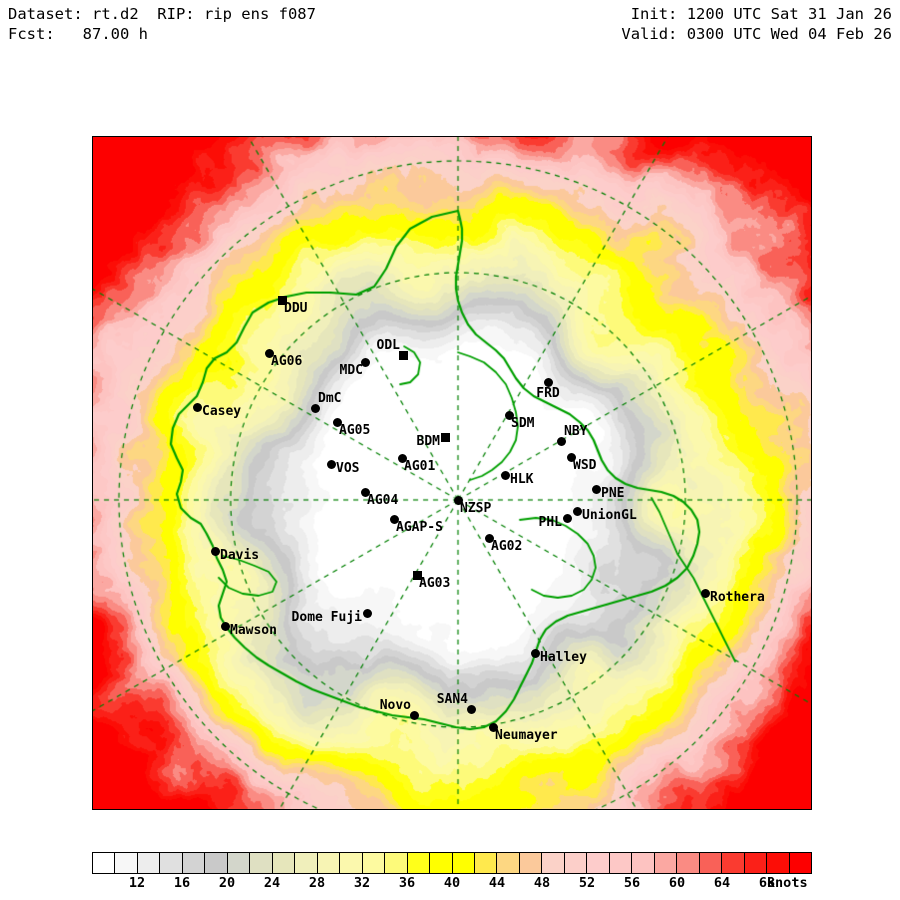  I want to click on station-label-Mawson: Mawson, so click(253, 630).